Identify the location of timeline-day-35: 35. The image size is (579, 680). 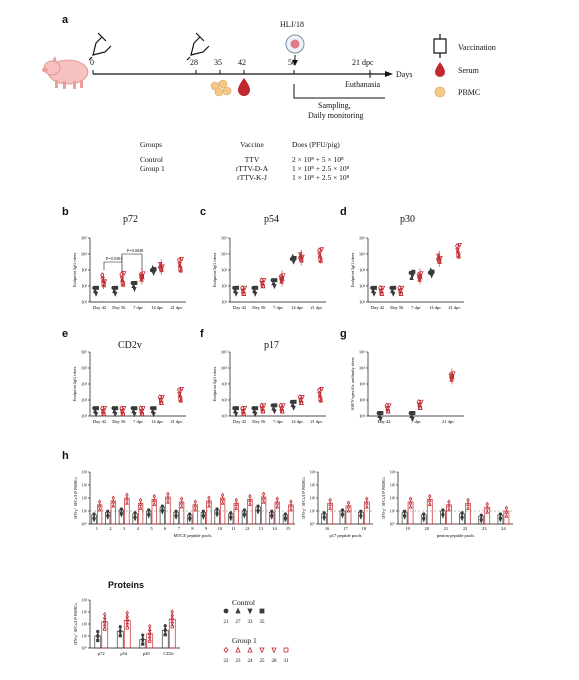
(218, 62).